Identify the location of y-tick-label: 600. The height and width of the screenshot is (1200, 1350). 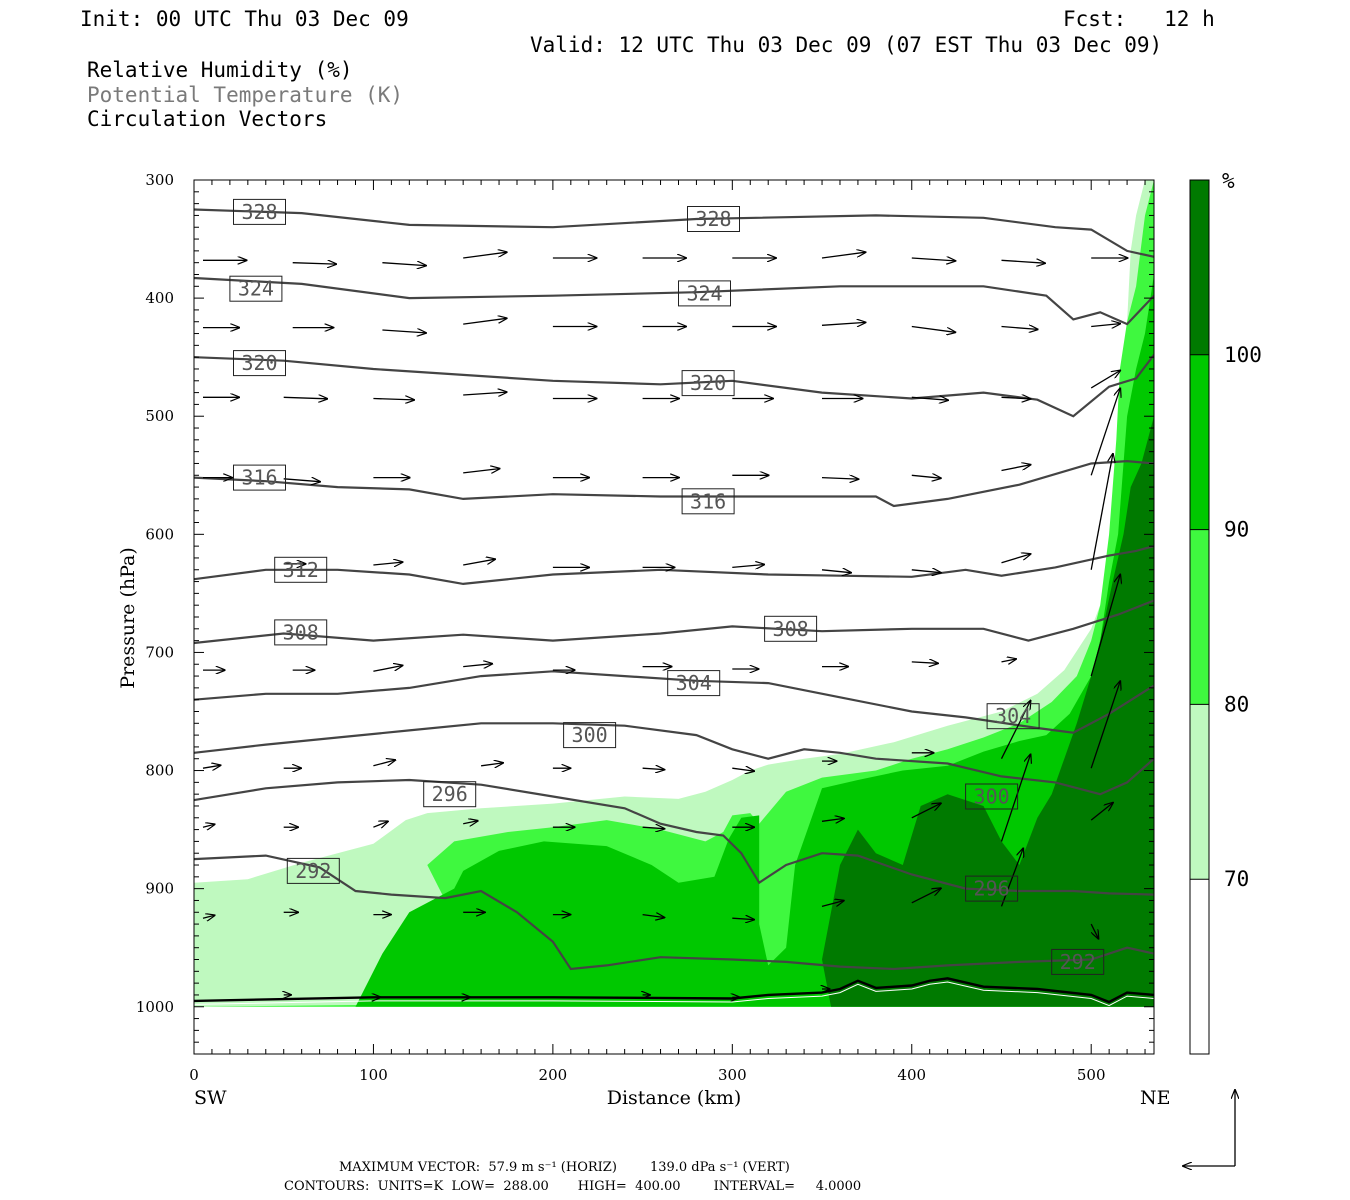
(159, 534).